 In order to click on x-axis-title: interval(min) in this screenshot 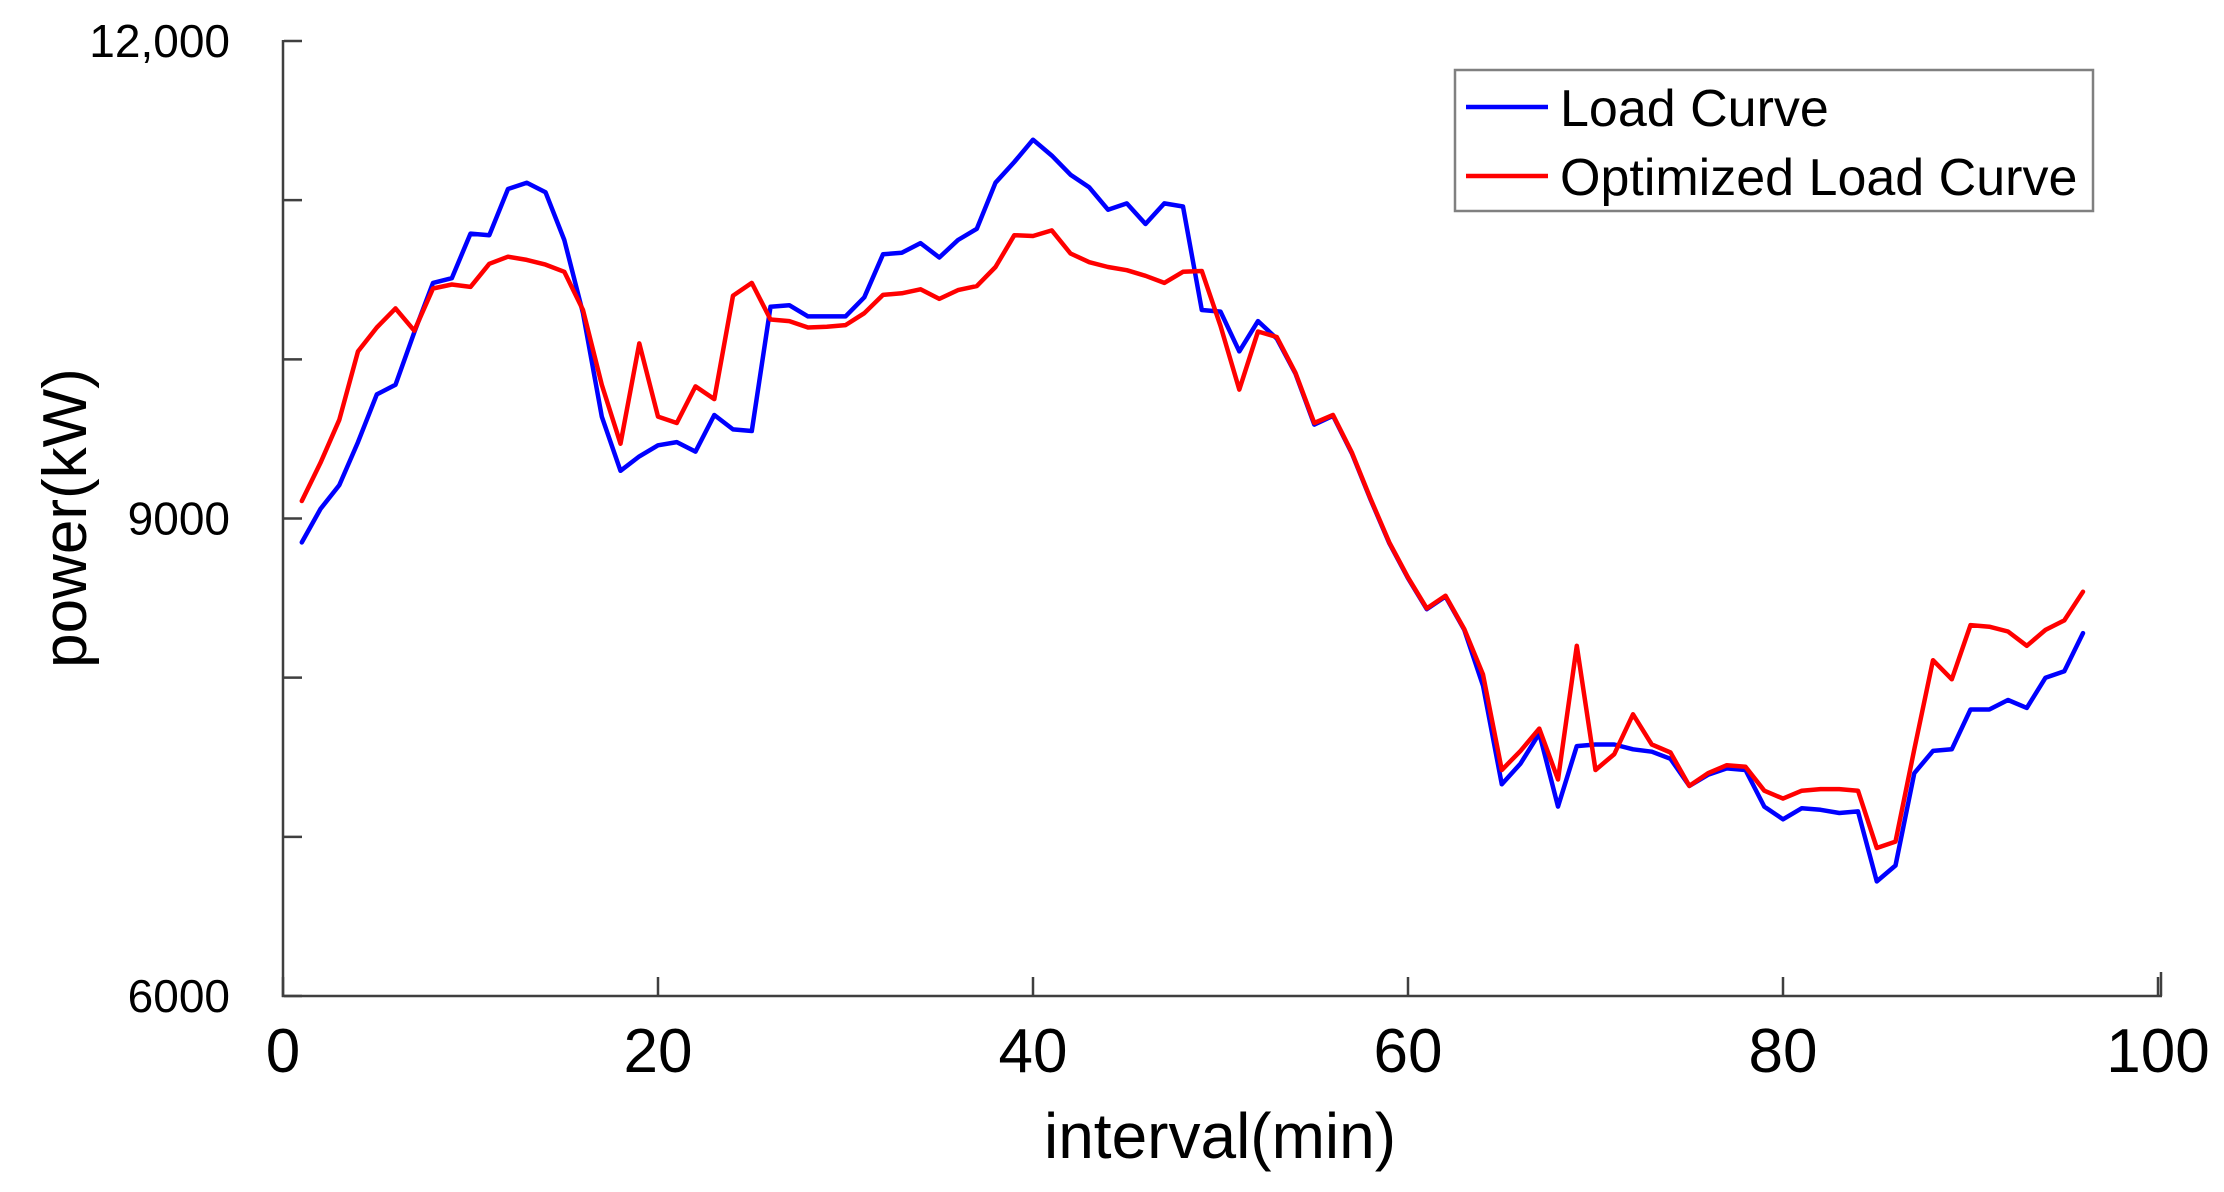, I will do `click(1220, 1136)`.